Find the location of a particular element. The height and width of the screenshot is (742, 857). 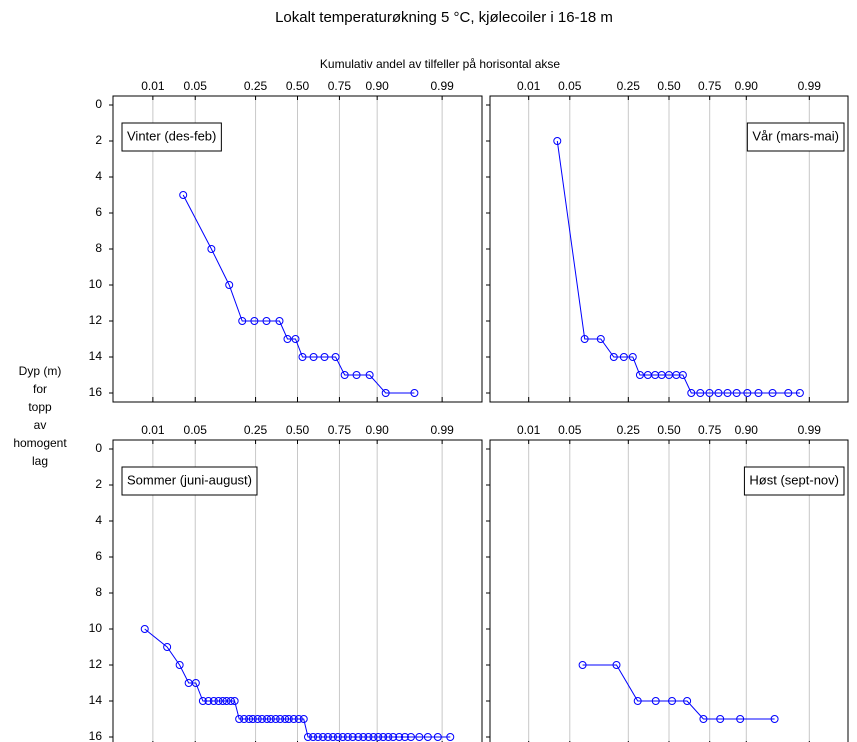

panel-label: Høst (sept-nov) is located at coordinates (794, 479).